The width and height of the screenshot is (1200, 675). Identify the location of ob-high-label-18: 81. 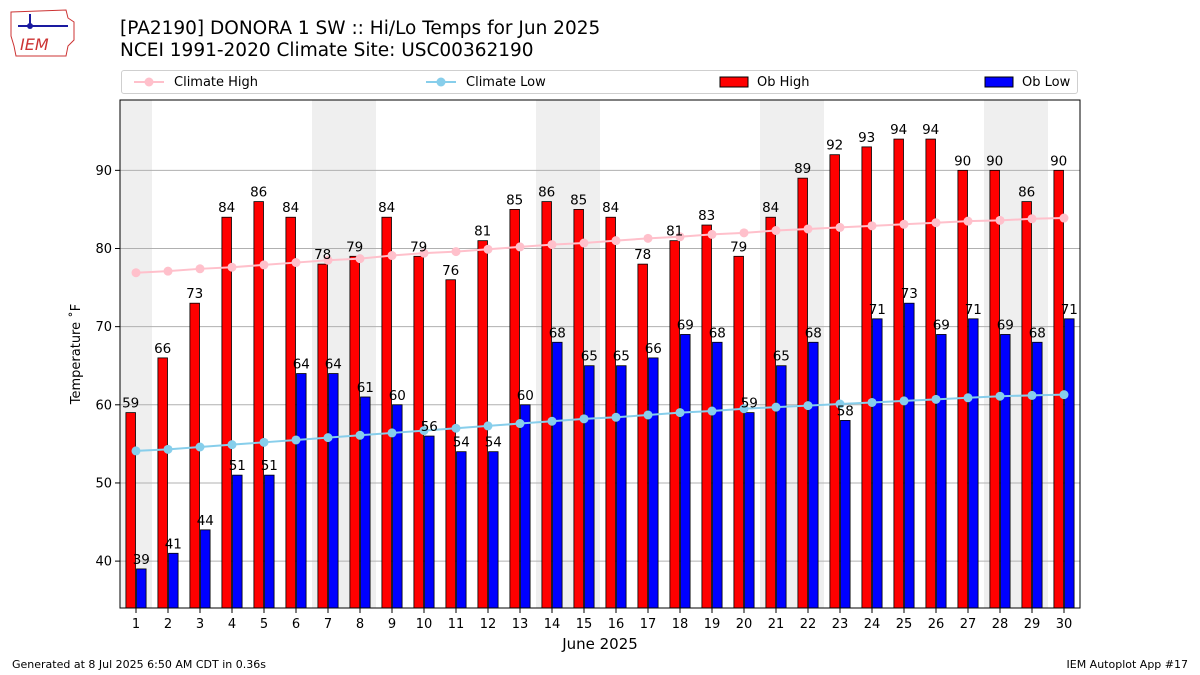
(674, 232).